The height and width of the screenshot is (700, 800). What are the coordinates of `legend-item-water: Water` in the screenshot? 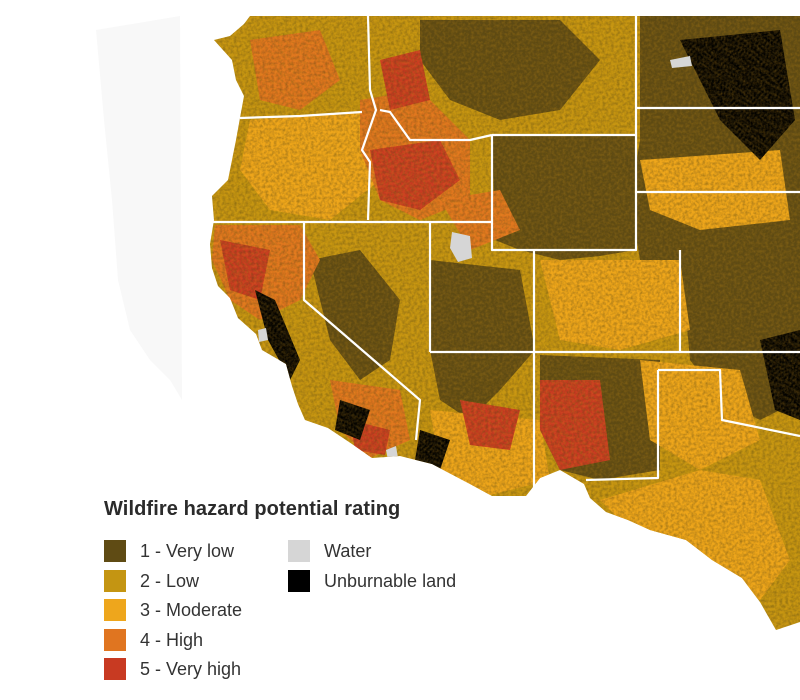 It's located at (329, 551).